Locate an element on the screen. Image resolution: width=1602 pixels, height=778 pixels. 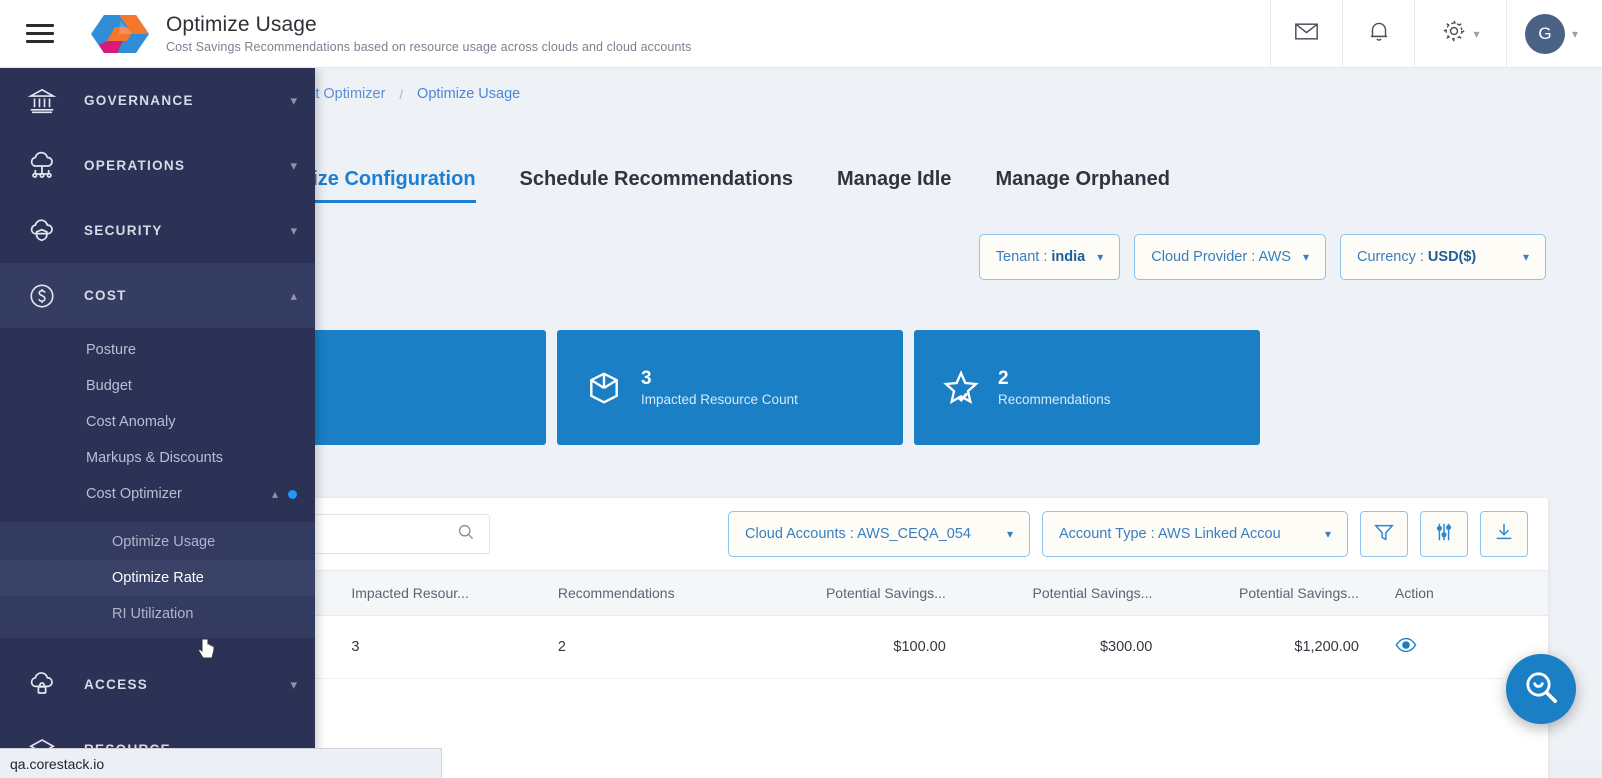
tenant-filter-label: Tenant : india is located at coordinates (1040, 257).